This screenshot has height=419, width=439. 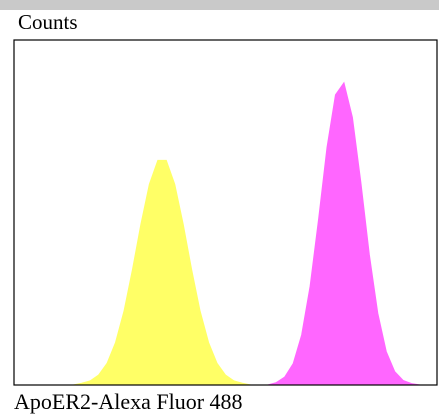 I want to click on top-strip, so click(x=219, y=5).